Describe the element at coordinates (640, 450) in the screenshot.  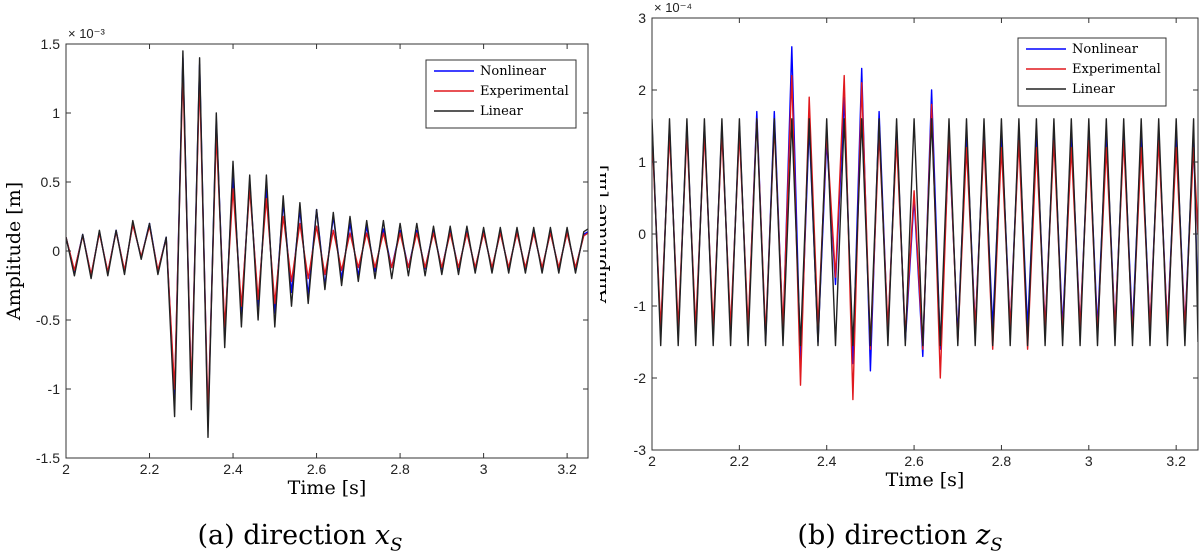
I see `y-tick-label: -3` at that location.